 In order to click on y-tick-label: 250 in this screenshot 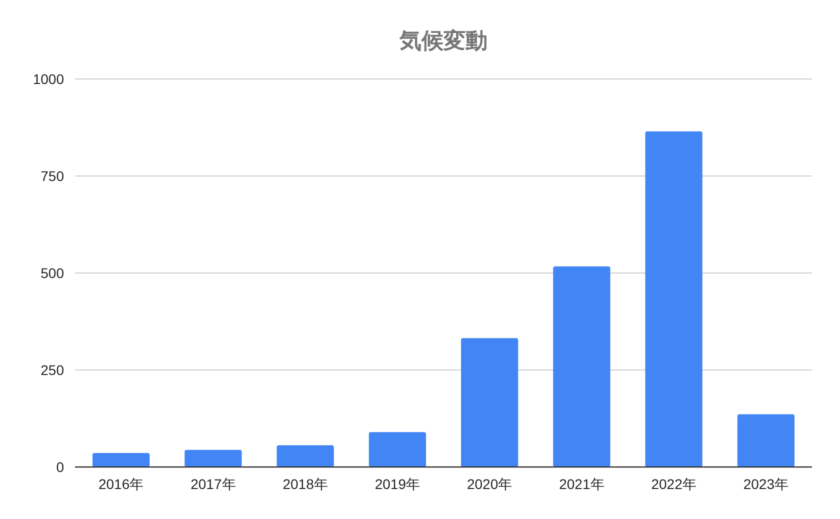, I will do `click(52, 370)`.